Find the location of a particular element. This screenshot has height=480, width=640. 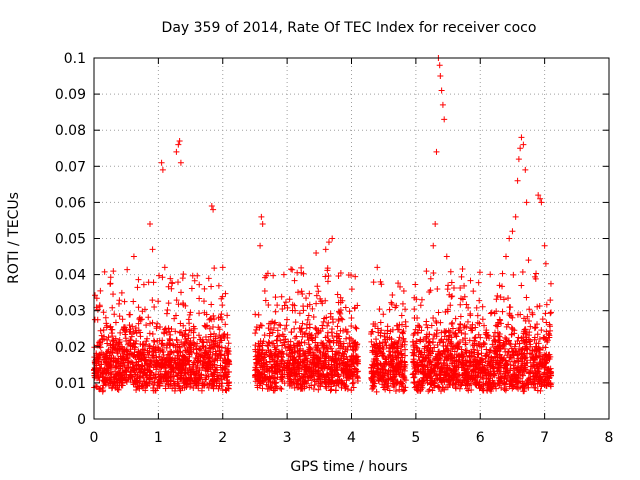

y-tick-label: 0.08 is located at coordinates (70, 131).